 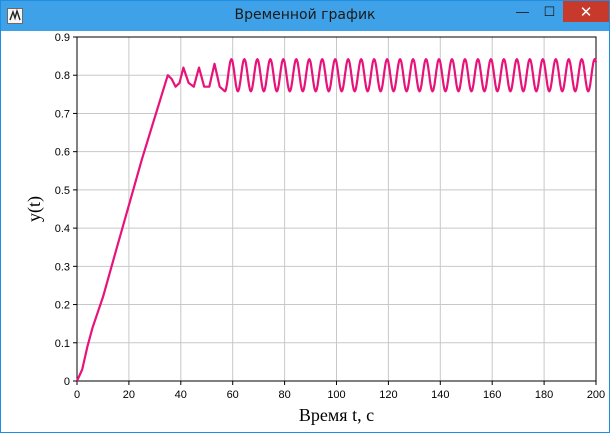 I want to click on y-tick-label: 0.2, so click(x=62, y=306).